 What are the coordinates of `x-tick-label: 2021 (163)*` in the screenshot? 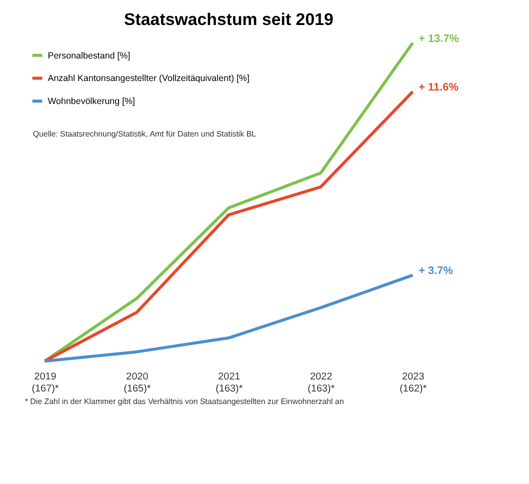 It's located at (229, 383).